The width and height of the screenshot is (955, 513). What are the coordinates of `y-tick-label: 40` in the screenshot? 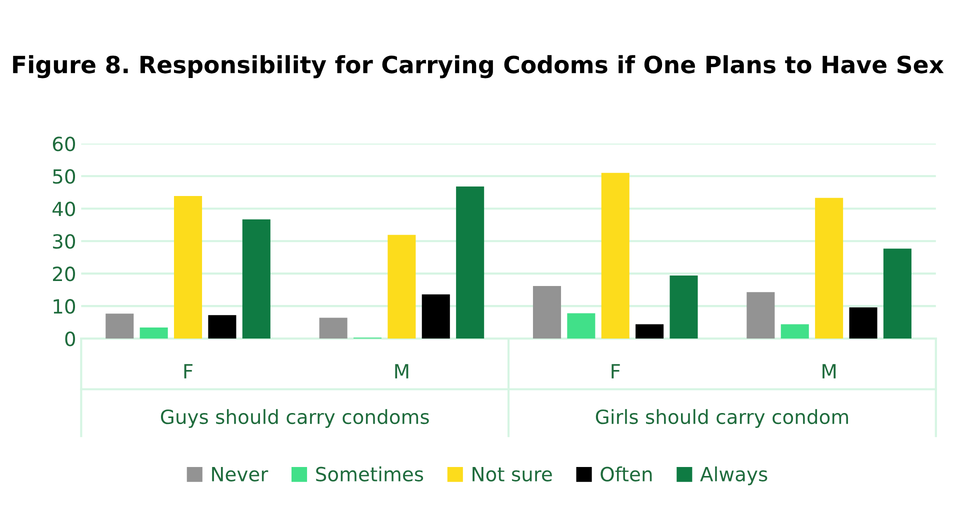 It's located at (64, 209).